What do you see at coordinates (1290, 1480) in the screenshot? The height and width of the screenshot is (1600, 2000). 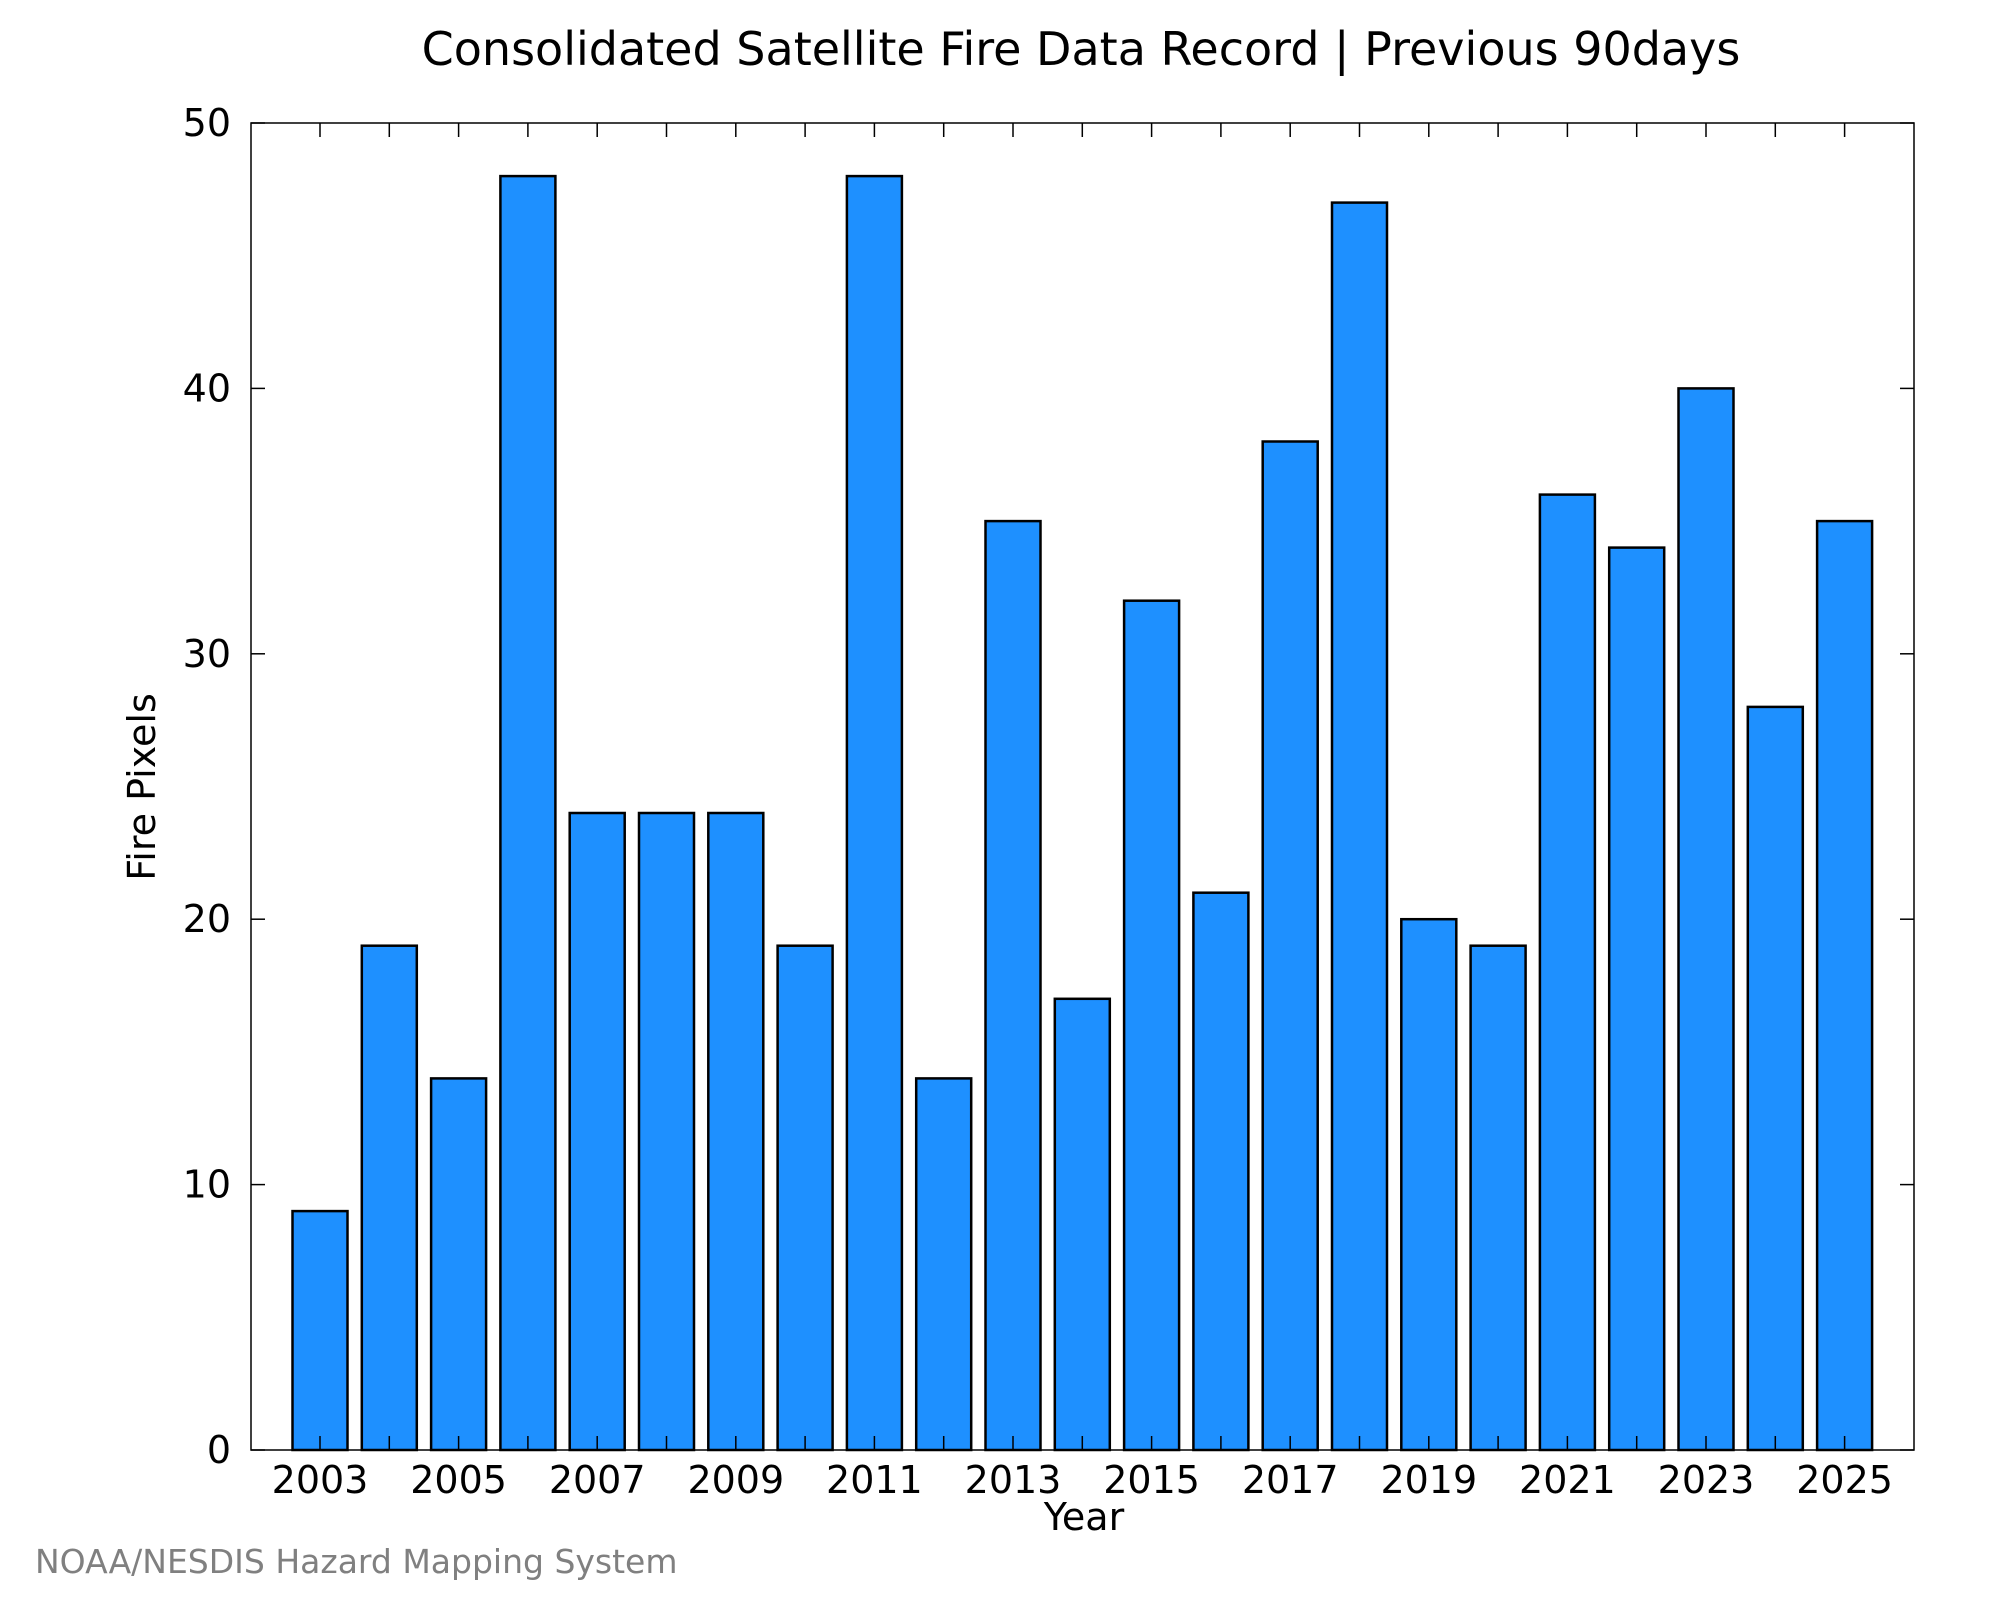 I see `x-tick-label: 2017` at bounding box center [1290, 1480].